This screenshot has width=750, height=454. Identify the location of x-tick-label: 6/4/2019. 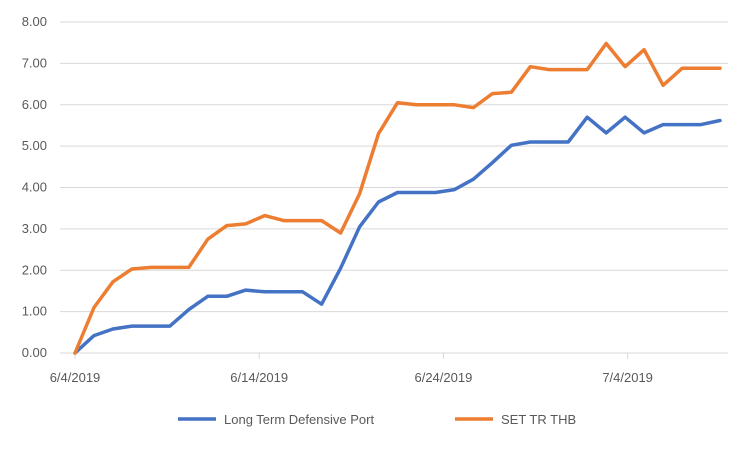
(75, 377).